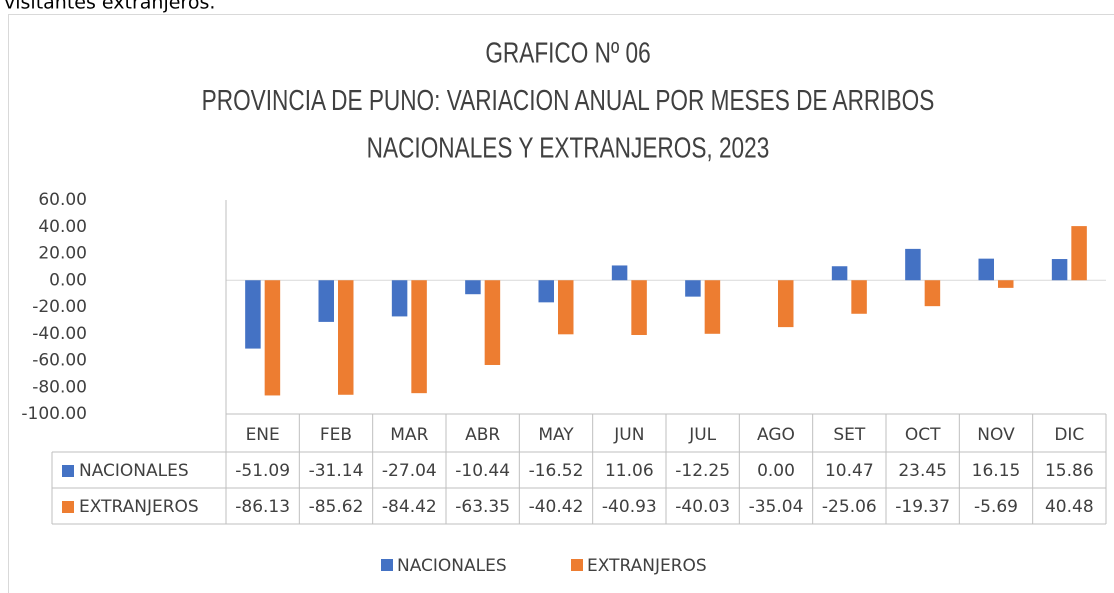 Image resolution: width=1114 pixels, height=593 pixels. What do you see at coordinates (482, 507) in the screenshot?
I see `data-label: -63.35` at bounding box center [482, 507].